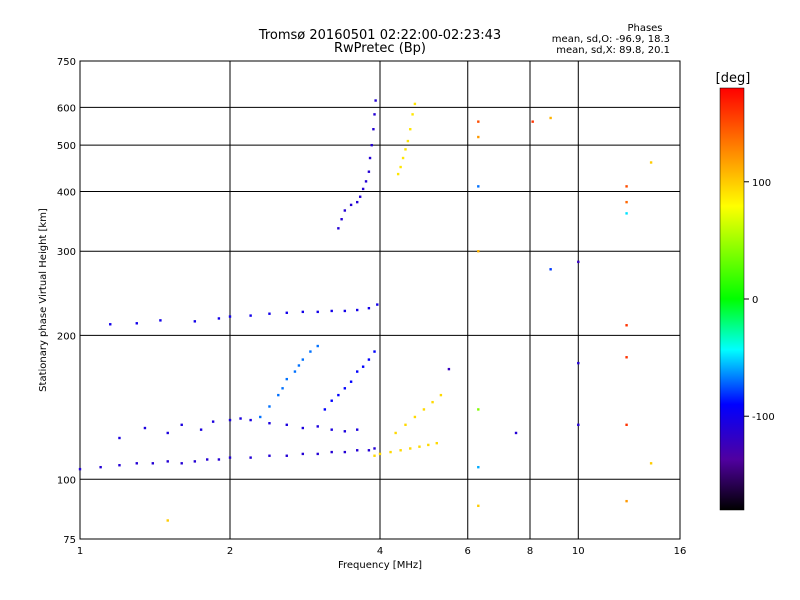 The width and height of the screenshot is (800, 600). What do you see at coordinates (732, 299) in the screenshot?
I see `colorbar` at bounding box center [732, 299].